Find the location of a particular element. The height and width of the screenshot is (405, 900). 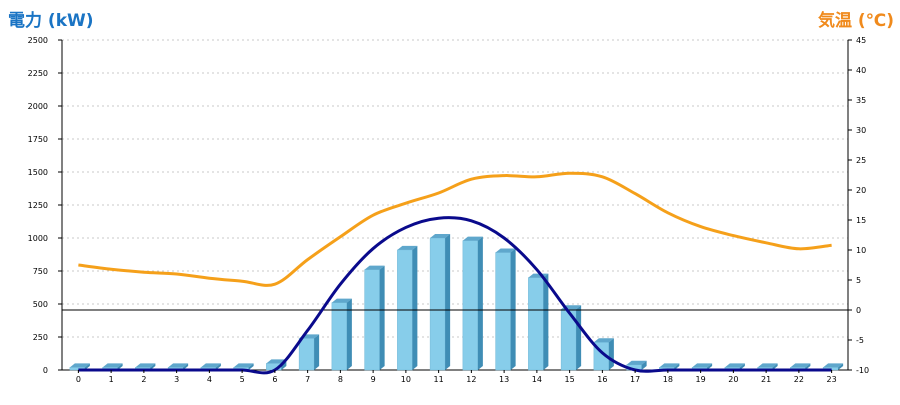

x-tick-label: 9 is located at coordinates (373, 379).